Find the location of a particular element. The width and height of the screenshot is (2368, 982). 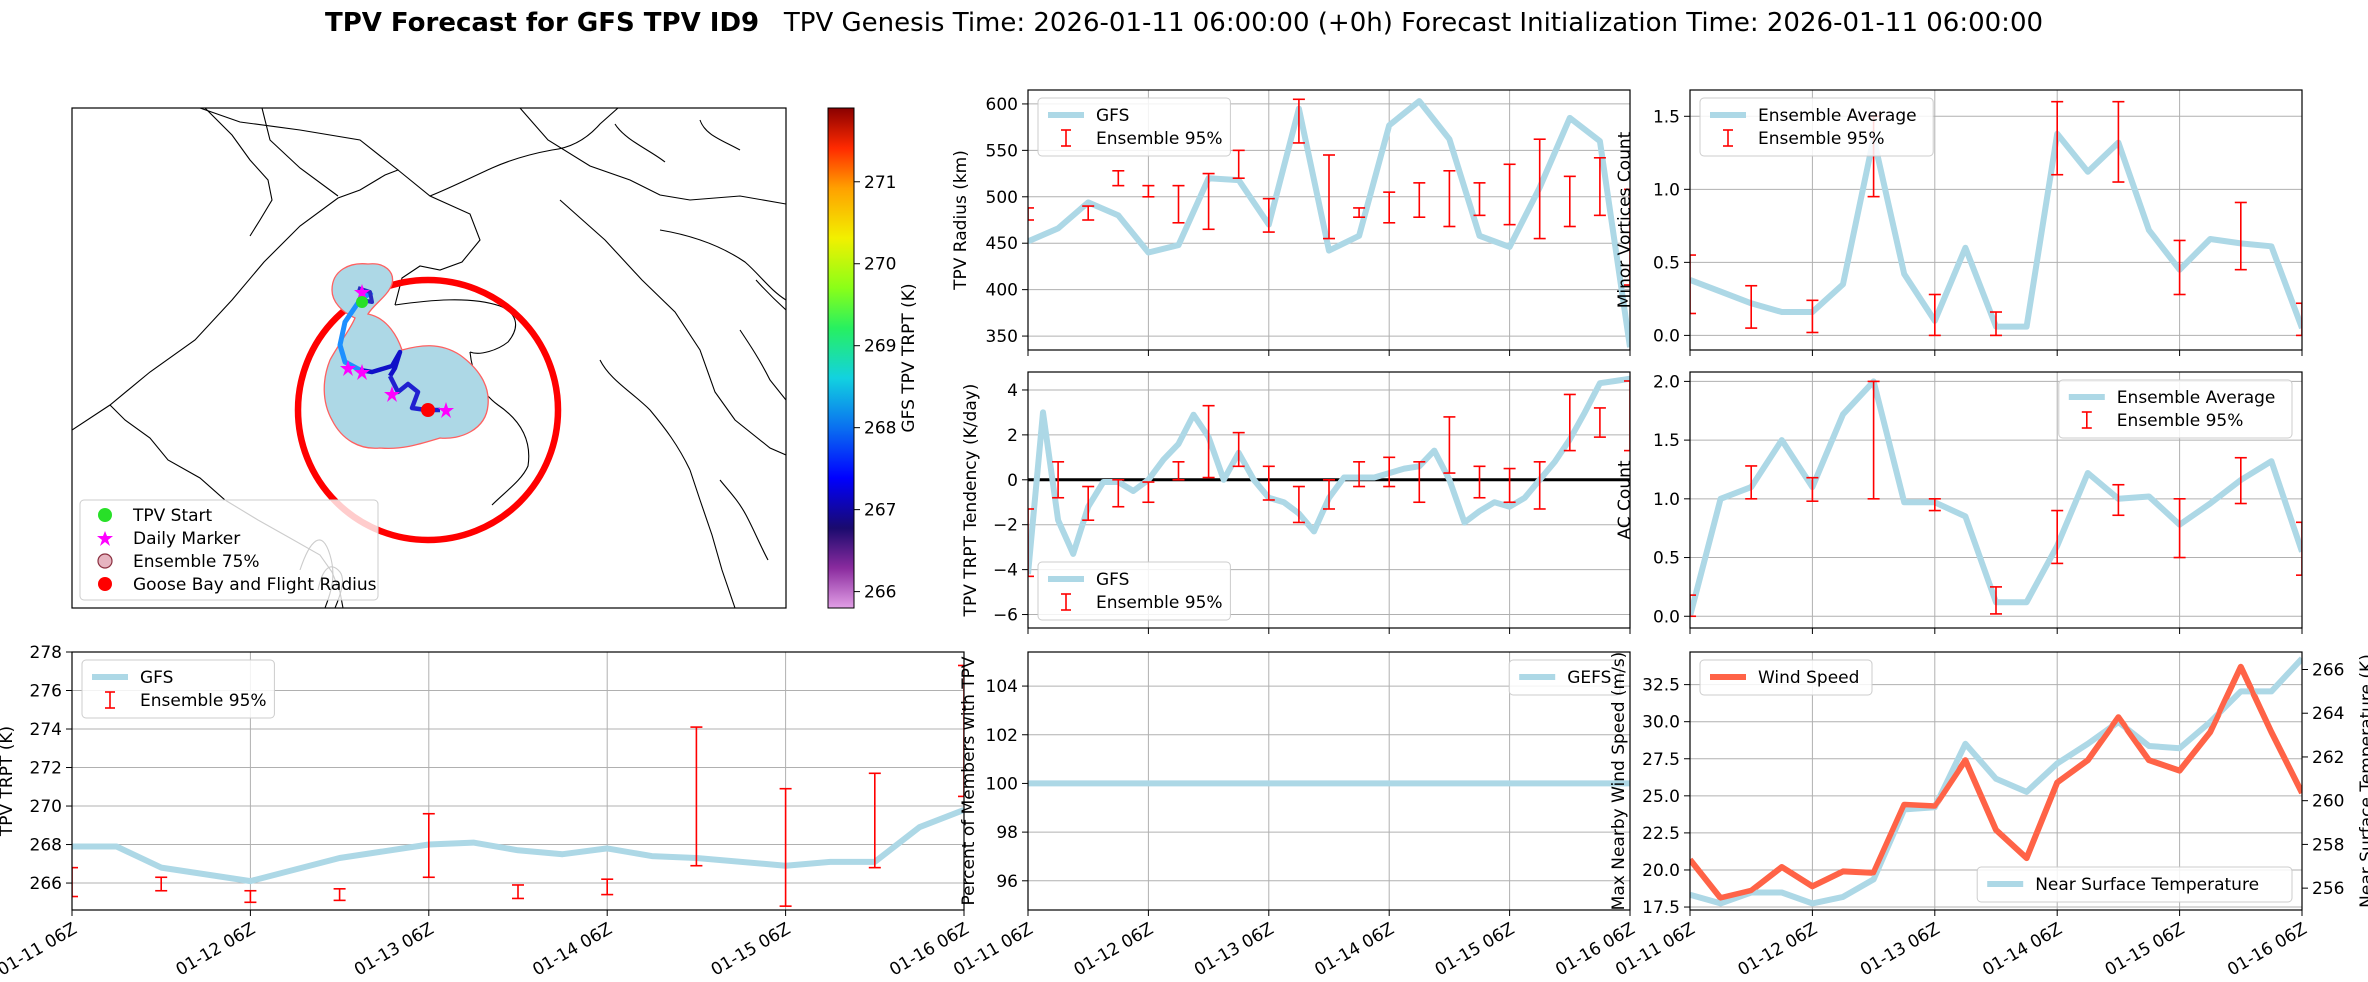

flight-radius-circle is located at coordinates (428, 410).